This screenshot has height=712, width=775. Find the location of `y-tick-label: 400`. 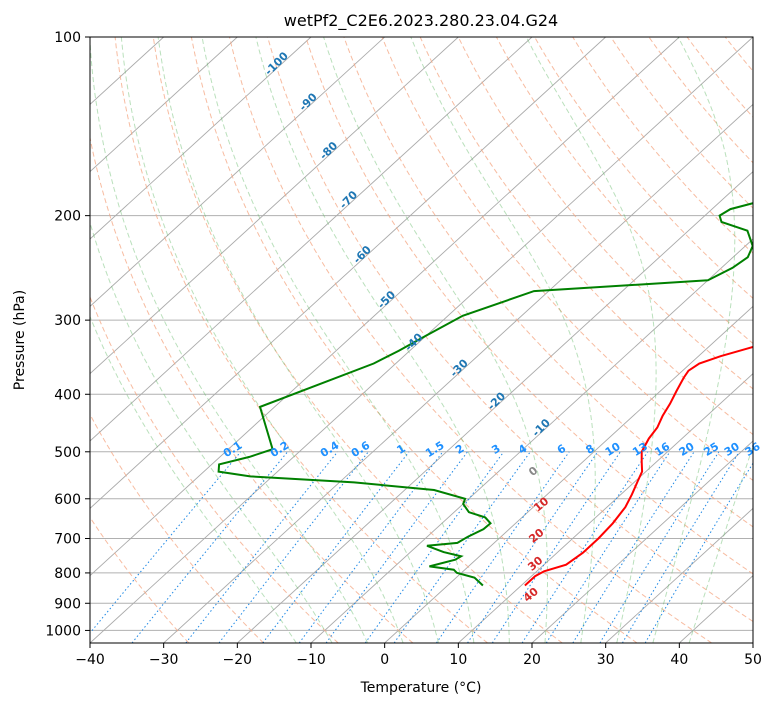

y-tick-label: 400 is located at coordinates (67, 395).